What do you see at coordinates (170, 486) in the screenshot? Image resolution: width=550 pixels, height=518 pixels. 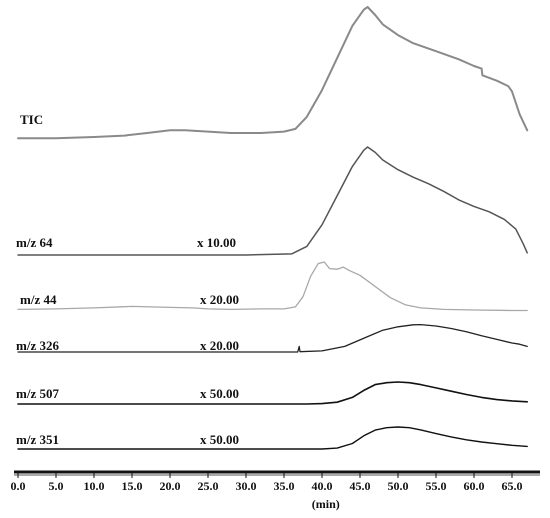 I see `x-tick-label-4: 20.0` at bounding box center [170, 486].